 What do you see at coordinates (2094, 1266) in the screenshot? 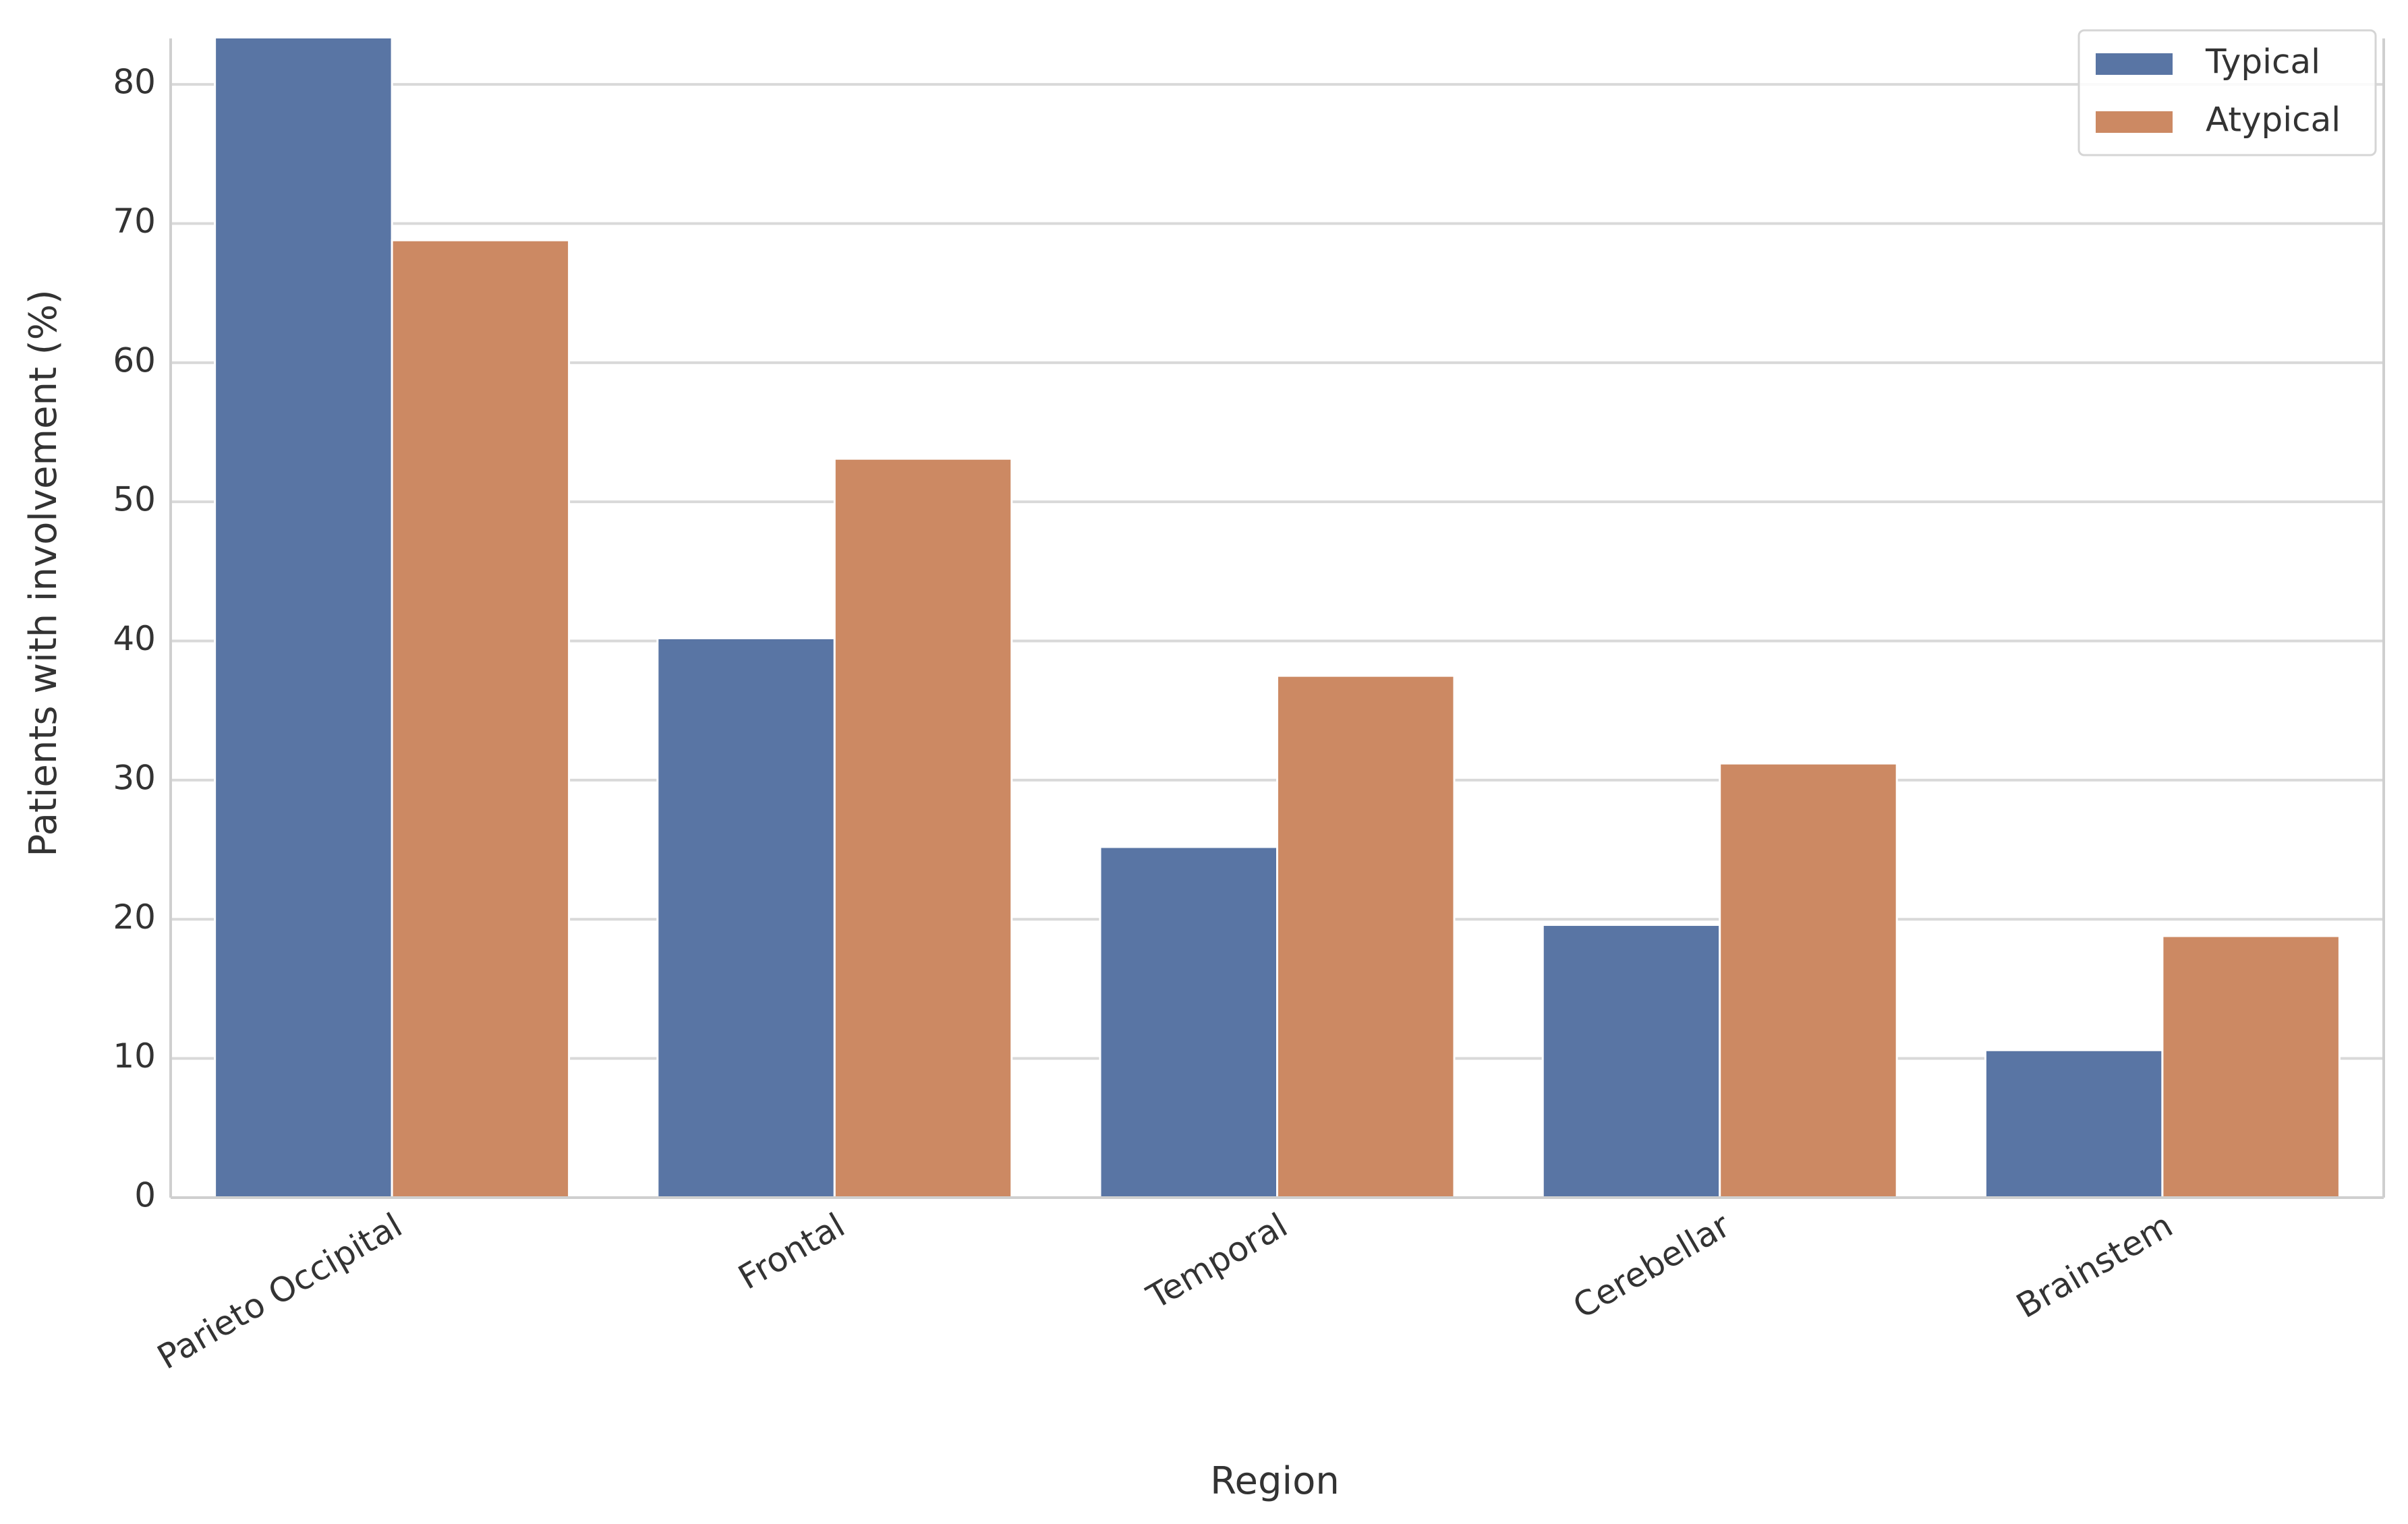
I see `x-tick-label: Brainstem` at bounding box center [2094, 1266].